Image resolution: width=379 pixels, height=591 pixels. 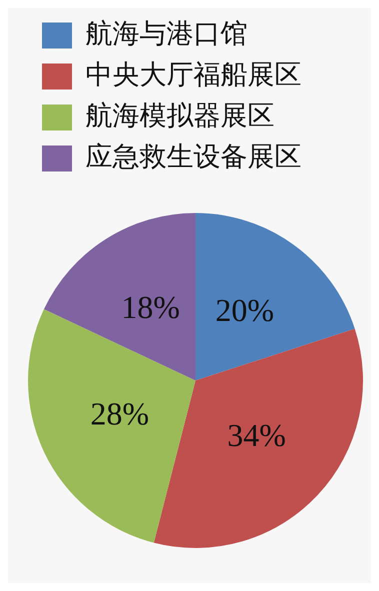 I want to click on data-label: 20%, so click(x=244, y=310).